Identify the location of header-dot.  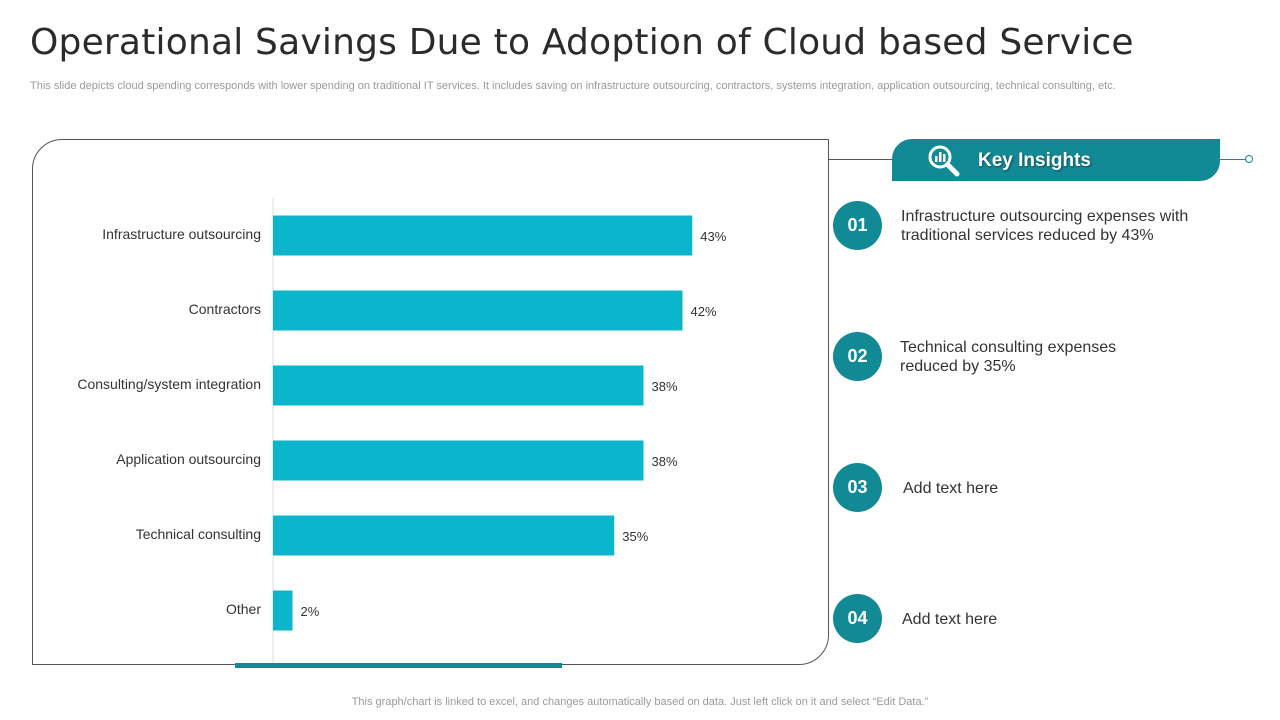
(1249, 159).